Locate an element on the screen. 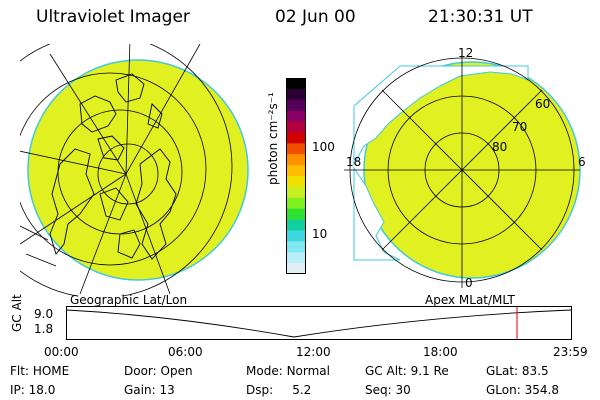 The width and height of the screenshot is (600, 400). status-seq: Seq: 30 is located at coordinates (388, 390).